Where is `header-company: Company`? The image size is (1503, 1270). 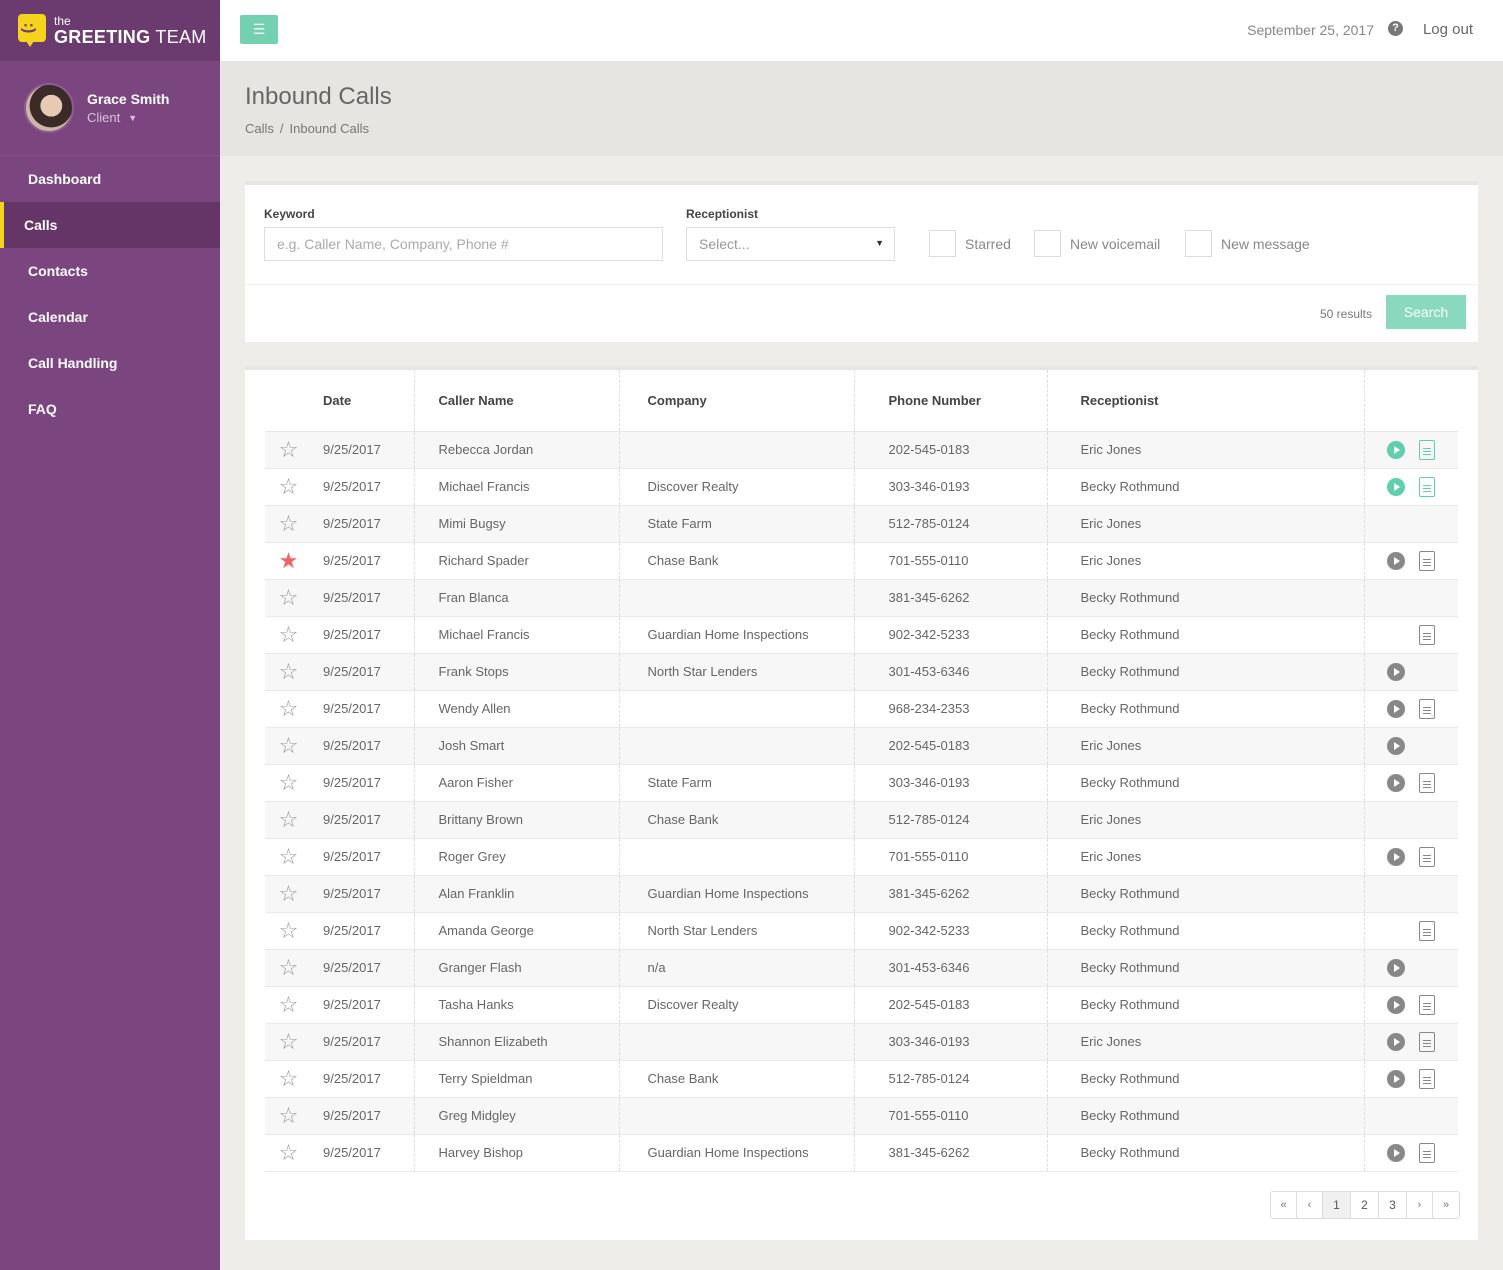 header-company: Company is located at coordinates (737, 401).